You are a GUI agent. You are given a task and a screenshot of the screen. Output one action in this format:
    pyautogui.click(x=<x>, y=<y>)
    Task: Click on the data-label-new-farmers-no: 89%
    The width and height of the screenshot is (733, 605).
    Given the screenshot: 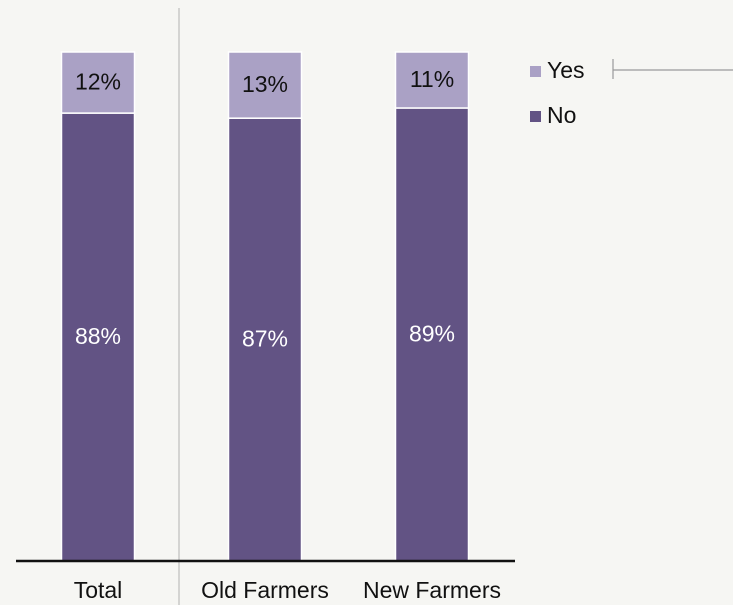 What is the action you would take?
    pyautogui.click(x=432, y=334)
    